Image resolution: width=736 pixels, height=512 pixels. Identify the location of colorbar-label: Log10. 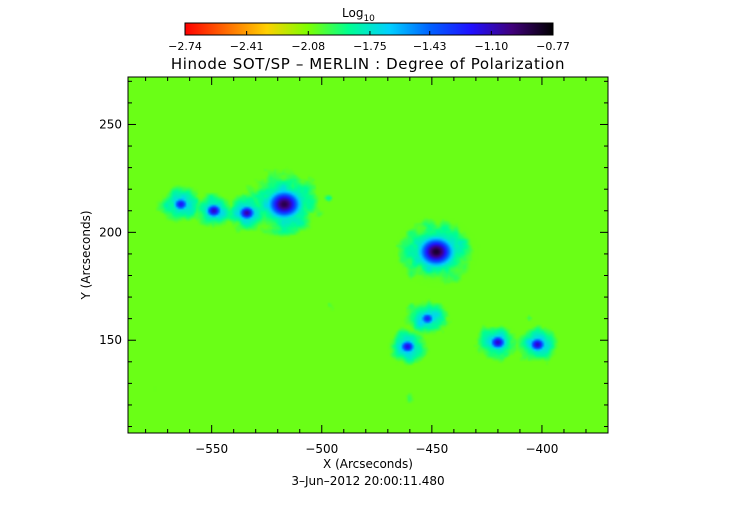
(358, 15).